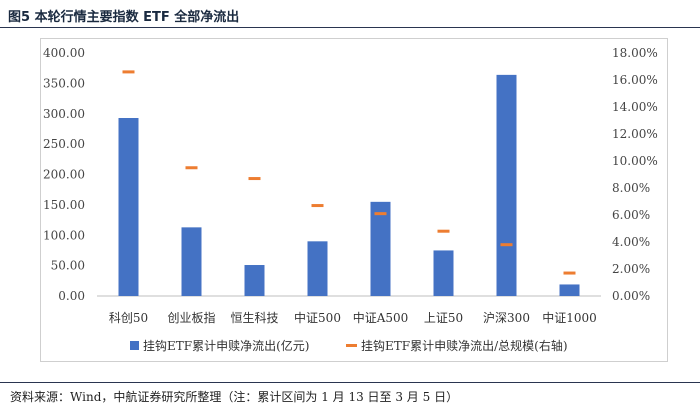 The height and width of the screenshot is (410, 700). What do you see at coordinates (64, 205) in the screenshot?
I see `left-tick-label: 150.00` at bounding box center [64, 205].